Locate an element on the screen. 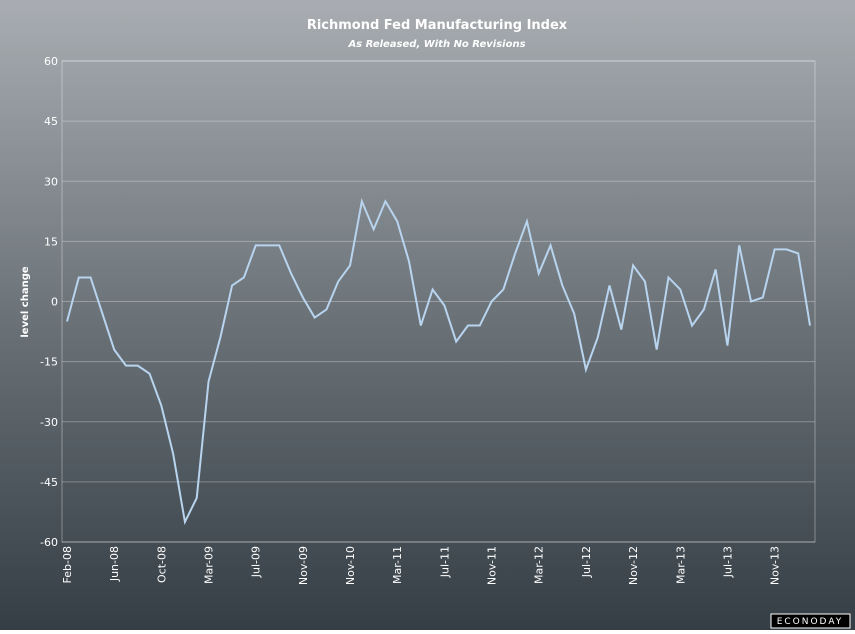 The width and height of the screenshot is (855, 634). brand-box is located at coordinates (810, 621).